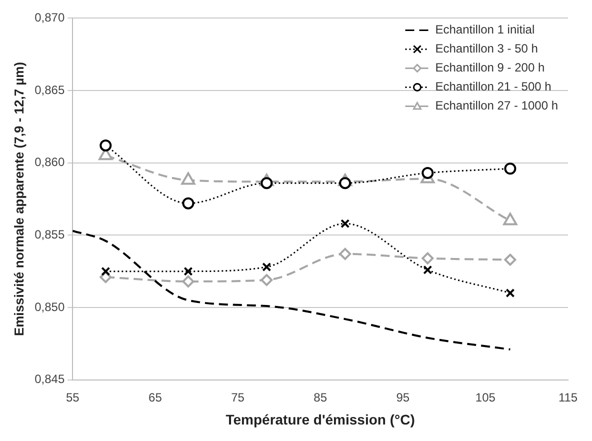 Image resolution: width=592 pixels, height=441 pixels. Describe the element at coordinates (485, 397) in the screenshot. I see `x-tick-label: 105` at that location.